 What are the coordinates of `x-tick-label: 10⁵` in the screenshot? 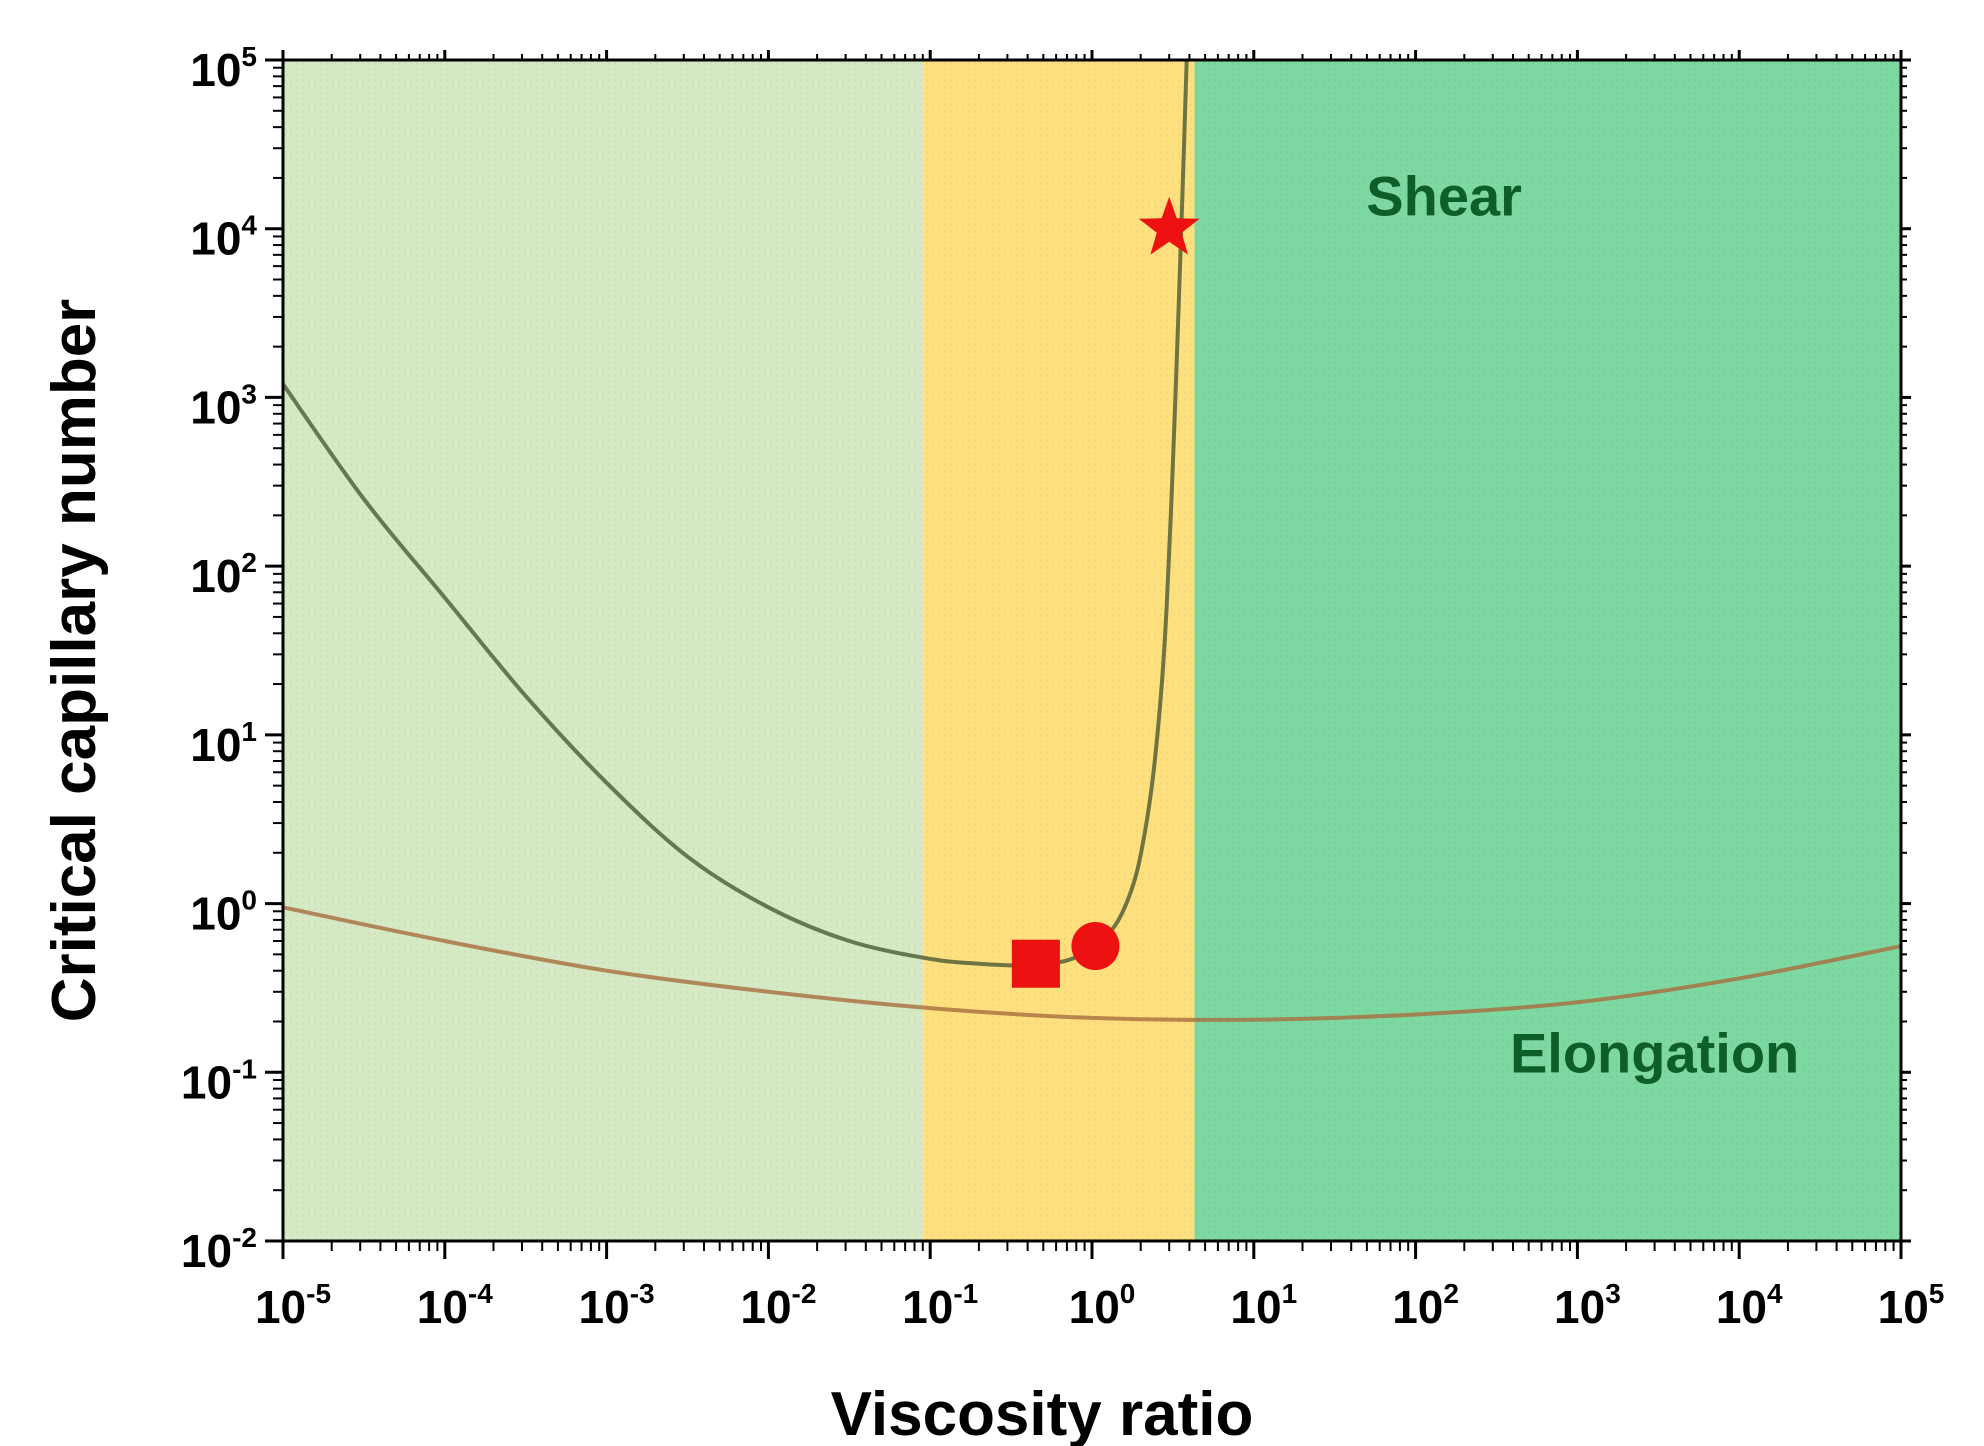 It's located at (1911, 1305).